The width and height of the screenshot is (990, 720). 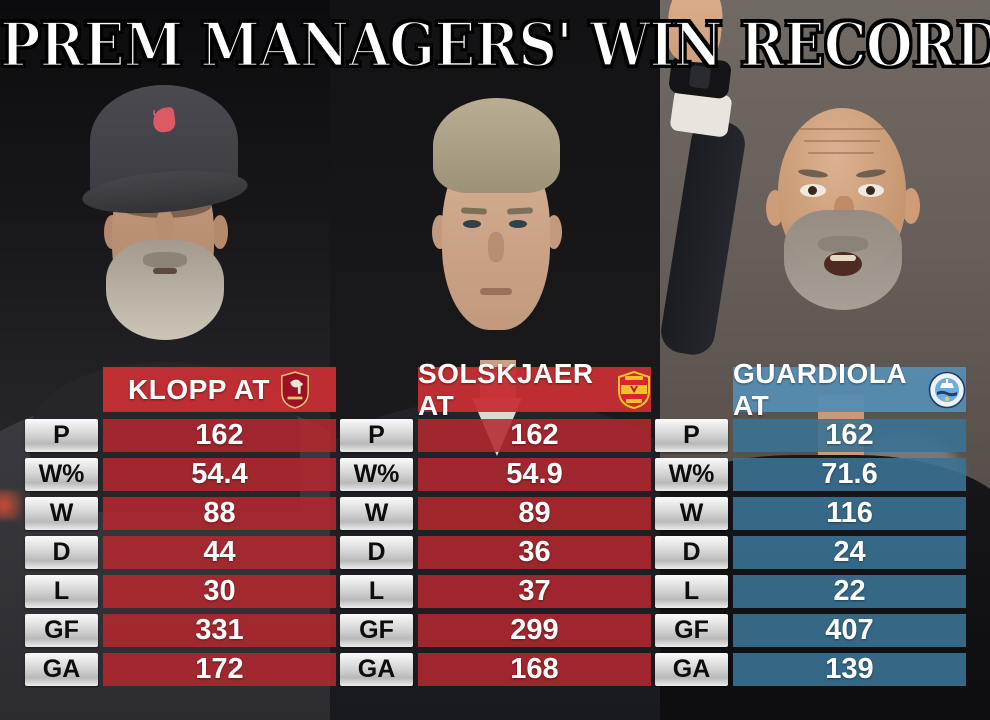 I want to click on table-header-klopp-label: KLOPP AT, so click(x=199, y=389).